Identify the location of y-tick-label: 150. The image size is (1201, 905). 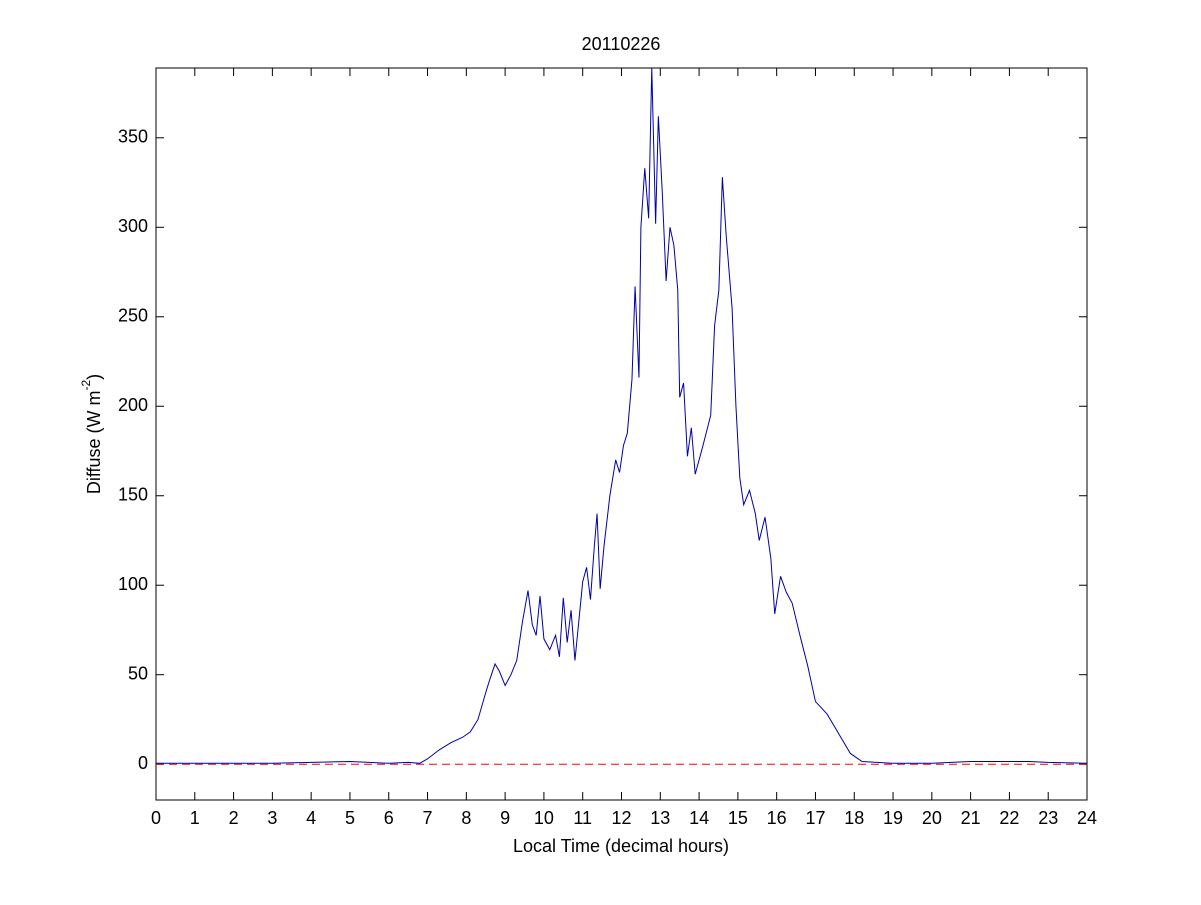
(133, 494).